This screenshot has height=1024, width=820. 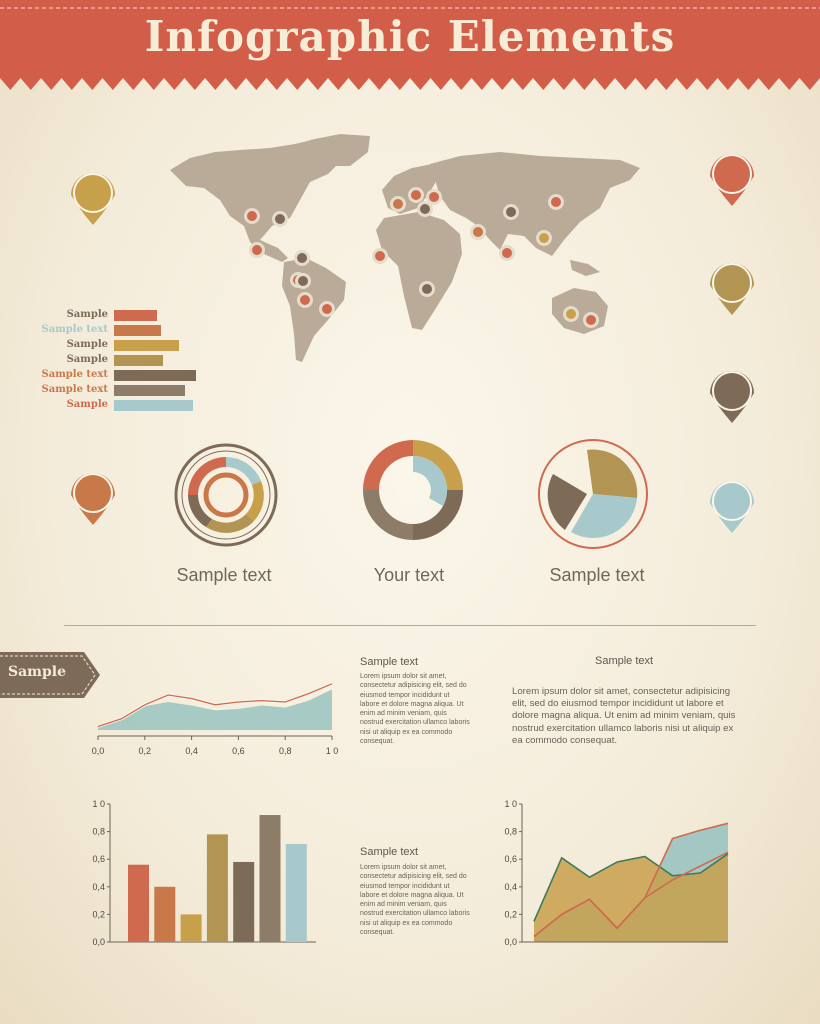 I want to click on line-green, so click(x=631, y=887).